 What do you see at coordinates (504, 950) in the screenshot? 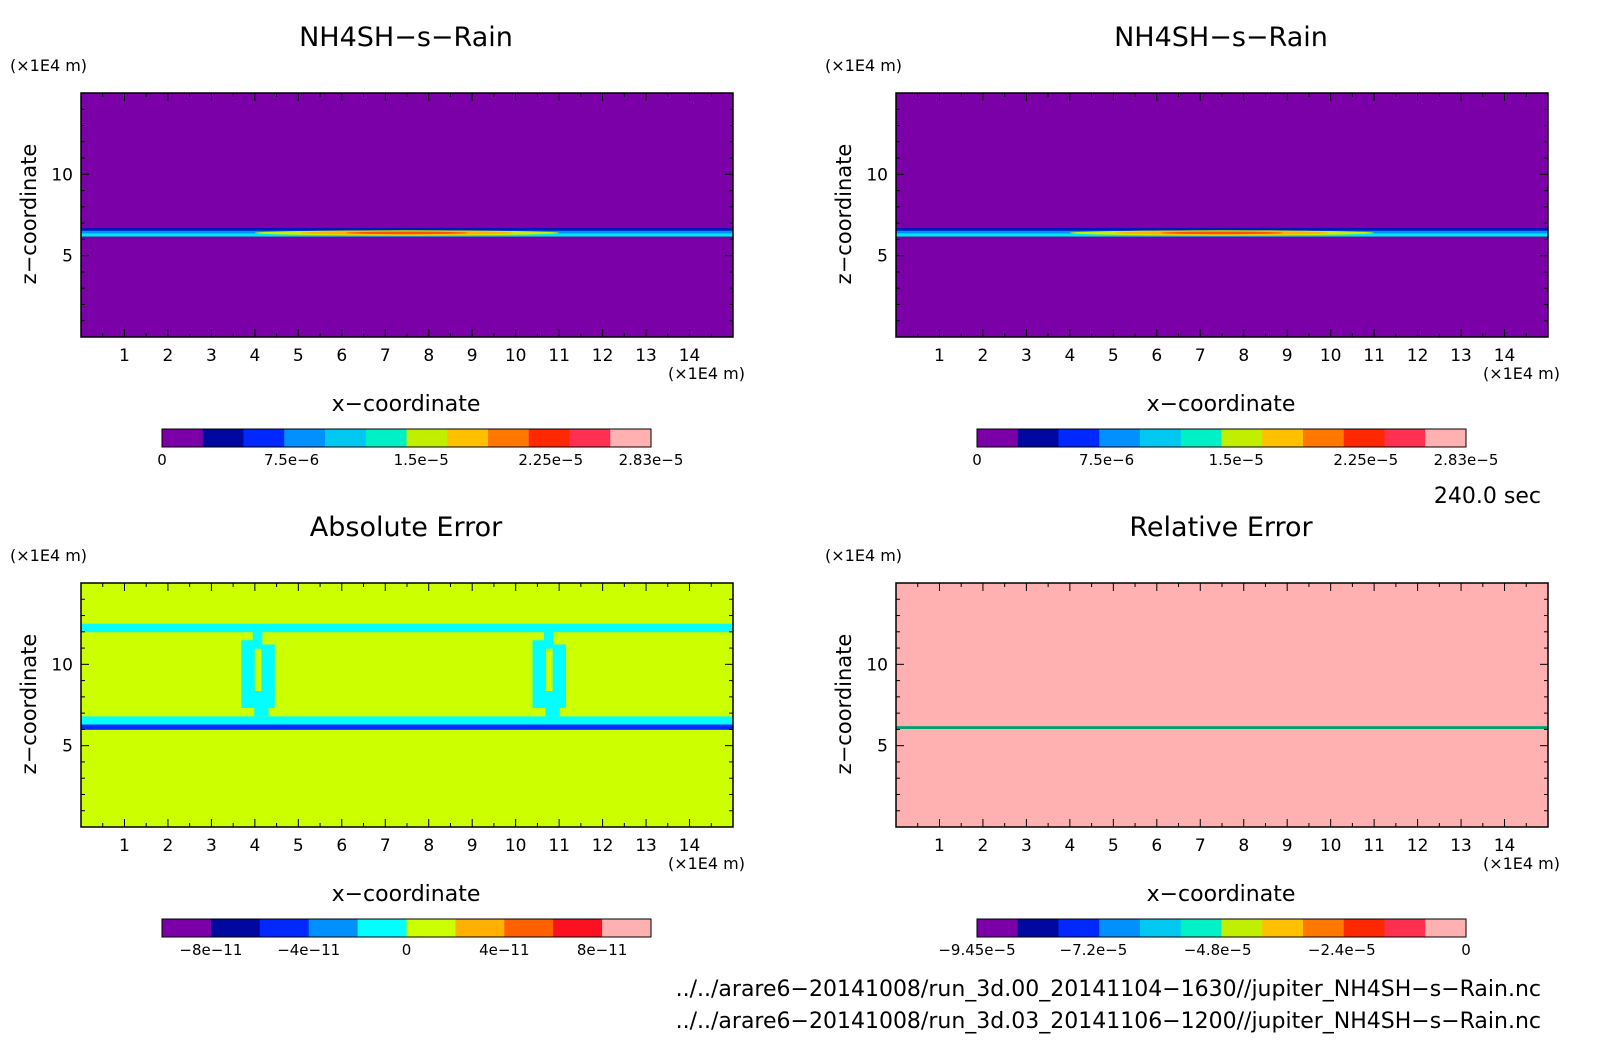
I see `colorbar-label: 4e−11` at bounding box center [504, 950].